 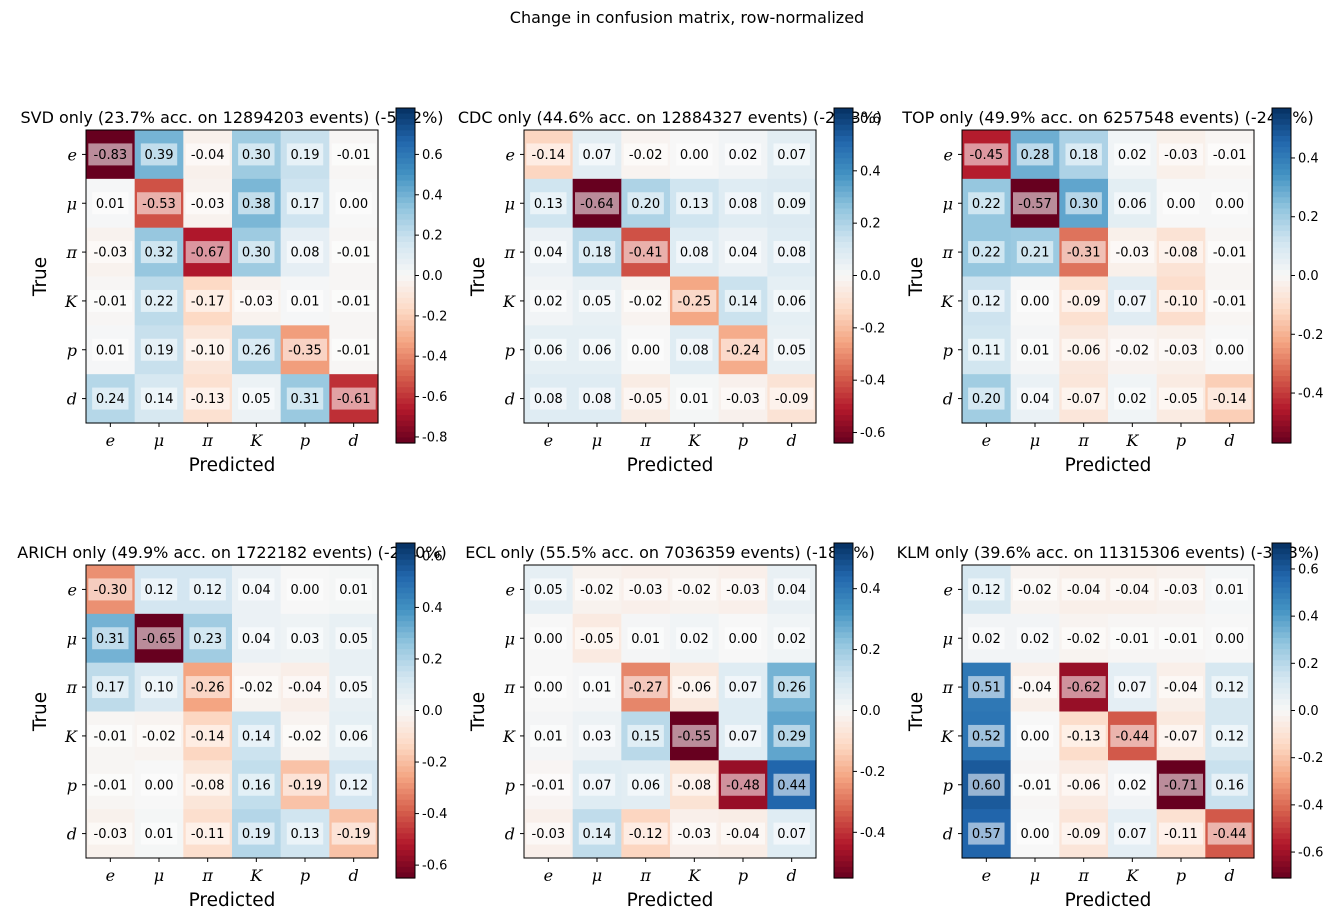 I want to click on colorbar-tick-label: 0.2, so click(x=1308, y=664).